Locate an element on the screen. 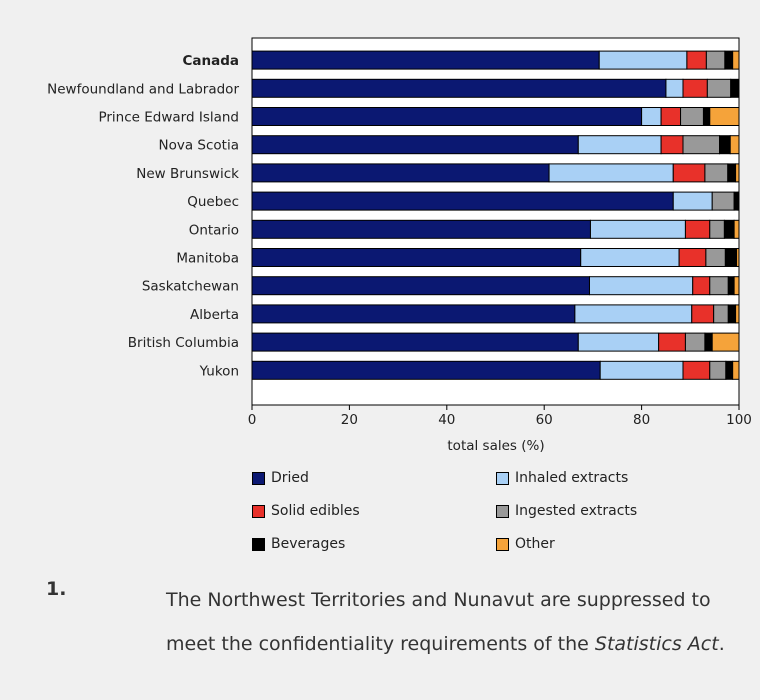 The height and width of the screenshot is (700, 760). category-label: Ontario is located at coordinates (214, 230).